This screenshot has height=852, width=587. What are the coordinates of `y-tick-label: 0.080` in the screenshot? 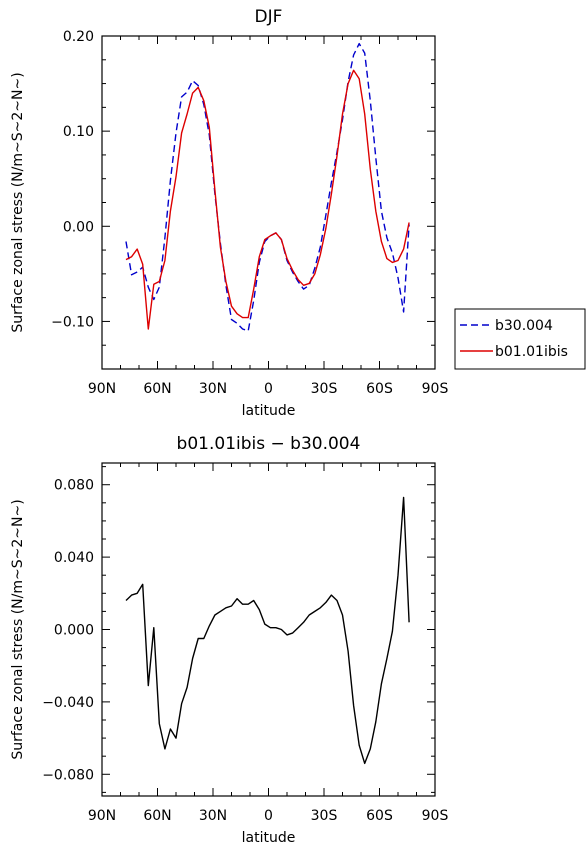 It's located at (74, 486).